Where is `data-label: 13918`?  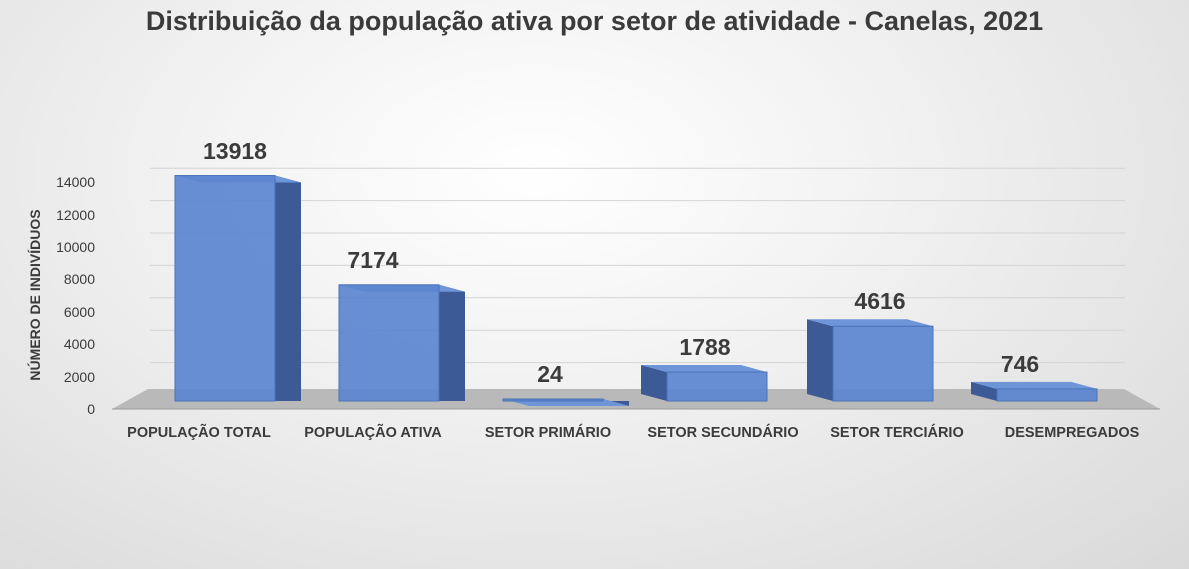 data-label: 13918 is located at coordinates (235, 150).